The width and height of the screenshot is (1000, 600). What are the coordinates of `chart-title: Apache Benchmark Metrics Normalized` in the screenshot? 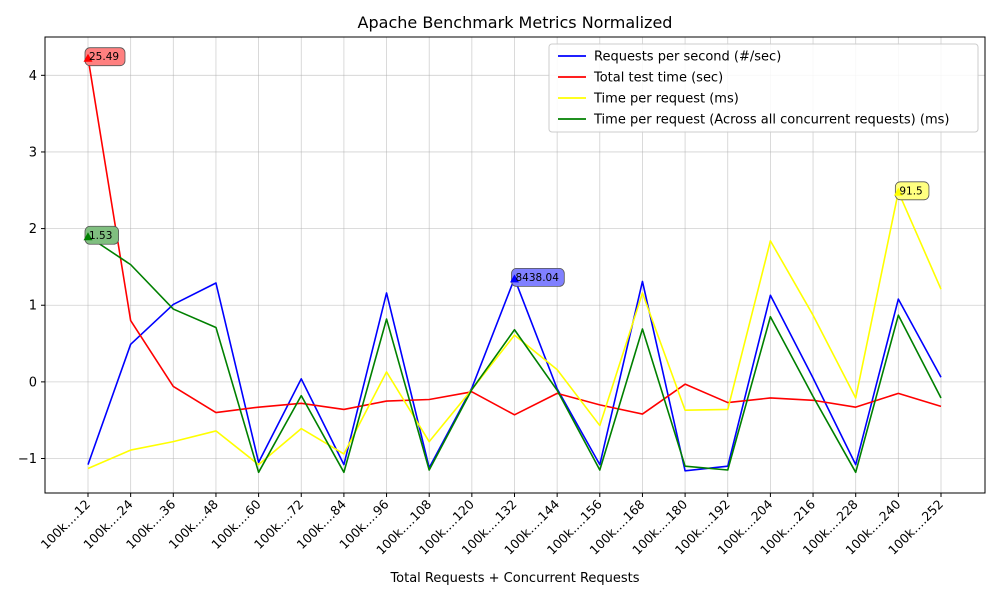 It's located at (515, 22).